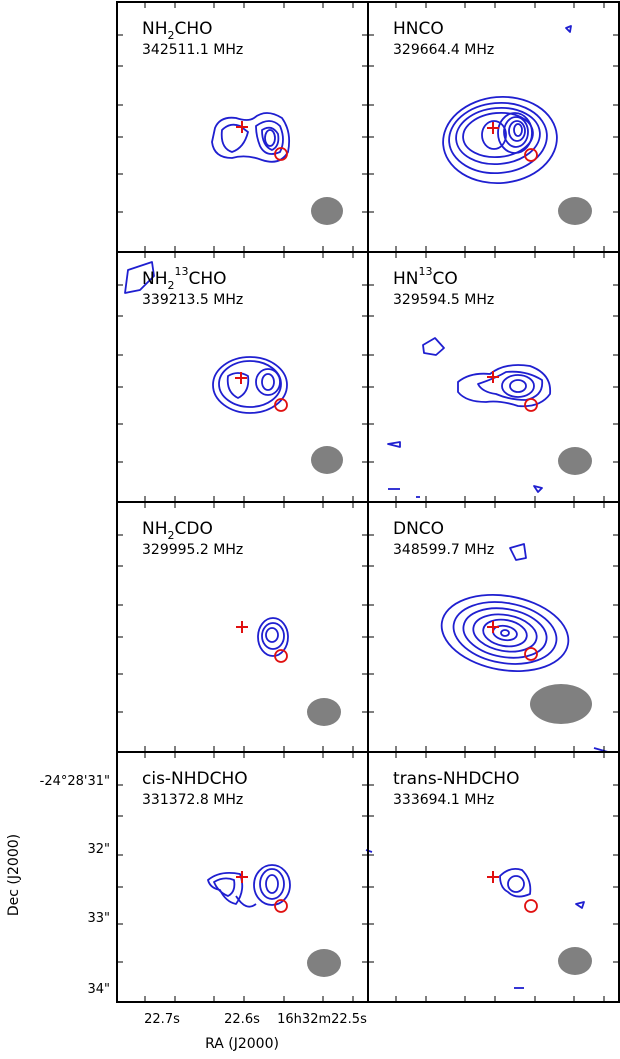 This screenshot has width=620, height=1059. What do you see at coordinates (75, 885) in the screenshot?
I see `y-tick-labels: -24°28'31" 32" 33" 34"` at bounding box center [75, 885].